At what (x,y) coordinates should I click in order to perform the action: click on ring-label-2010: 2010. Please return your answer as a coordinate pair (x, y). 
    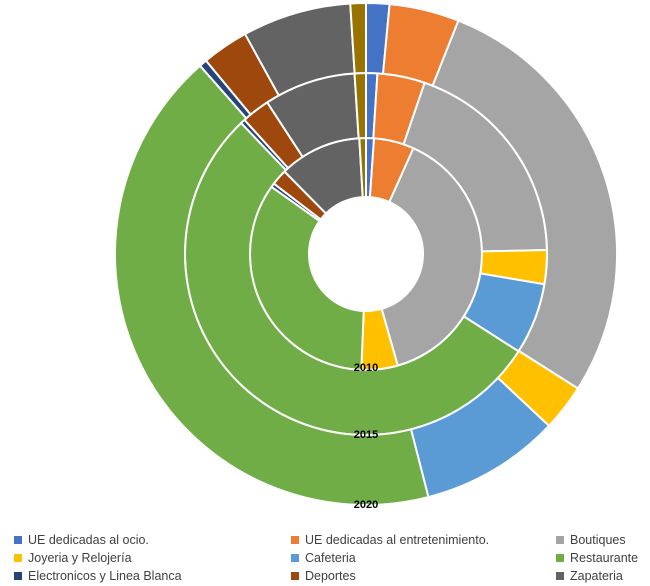
    Looking at the image, I should click on (366, 368).